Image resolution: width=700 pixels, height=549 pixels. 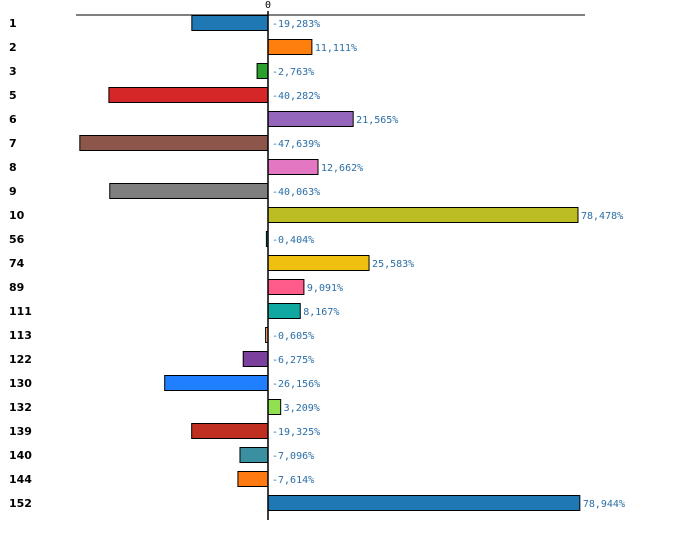 What do you see at coordinates (20, 431) in the screenshot?
I see `category-label: 139` at bounding box center [20, 431].